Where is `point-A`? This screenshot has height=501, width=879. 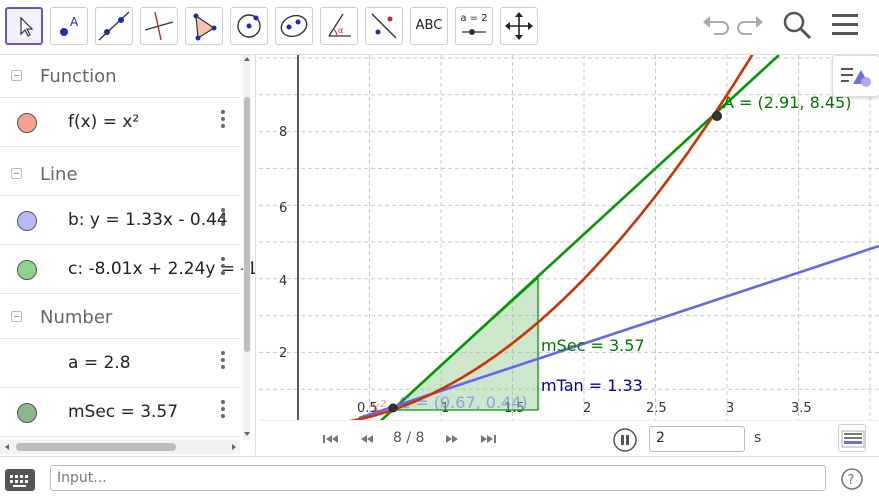
point-A is located at coordinates (717, 116).